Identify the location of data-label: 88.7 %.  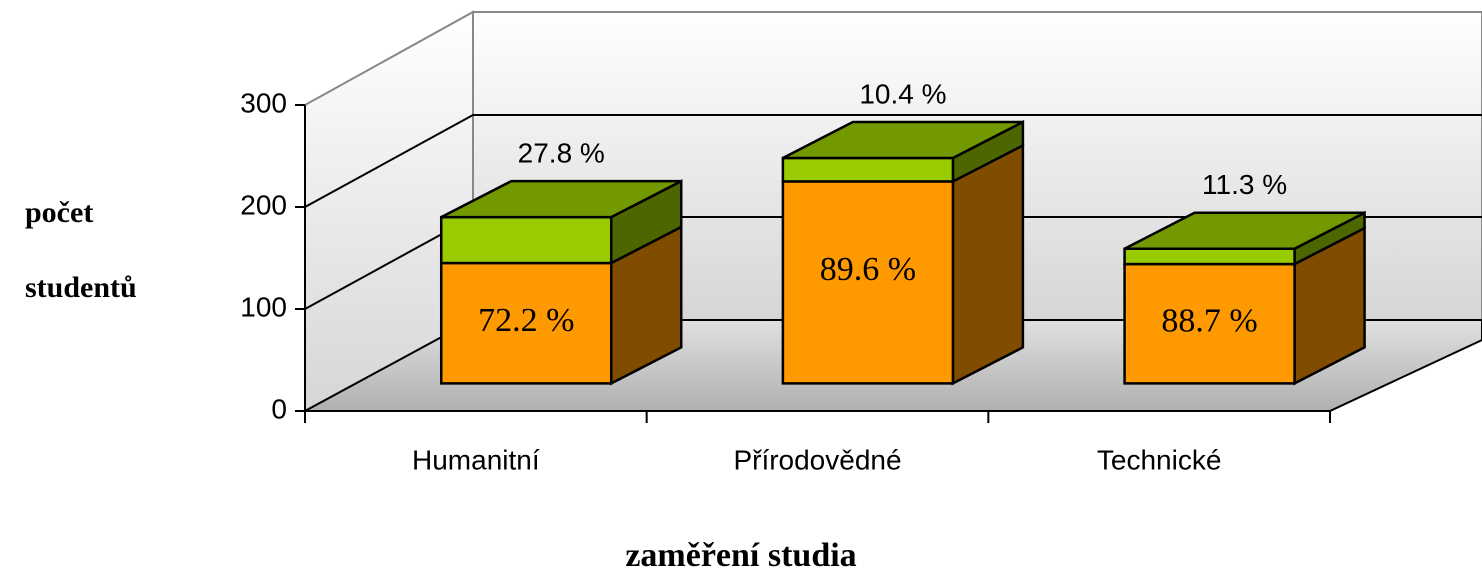
(1209, 321).